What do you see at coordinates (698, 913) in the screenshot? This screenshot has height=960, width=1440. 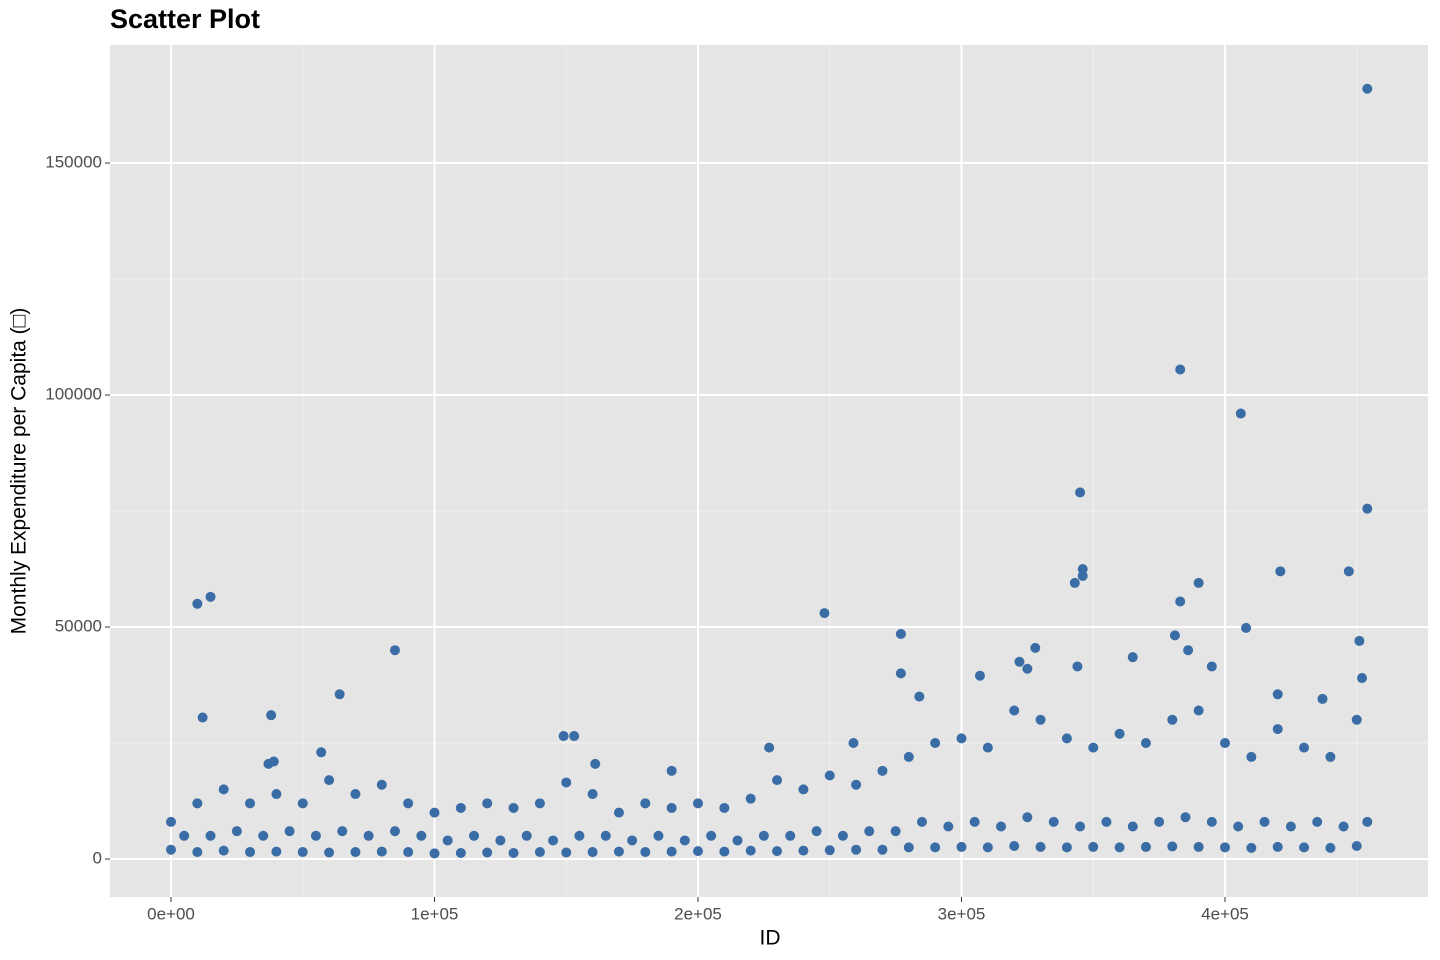 I see `x-tick-label: 2e+05` at bounding box center [698, 913].